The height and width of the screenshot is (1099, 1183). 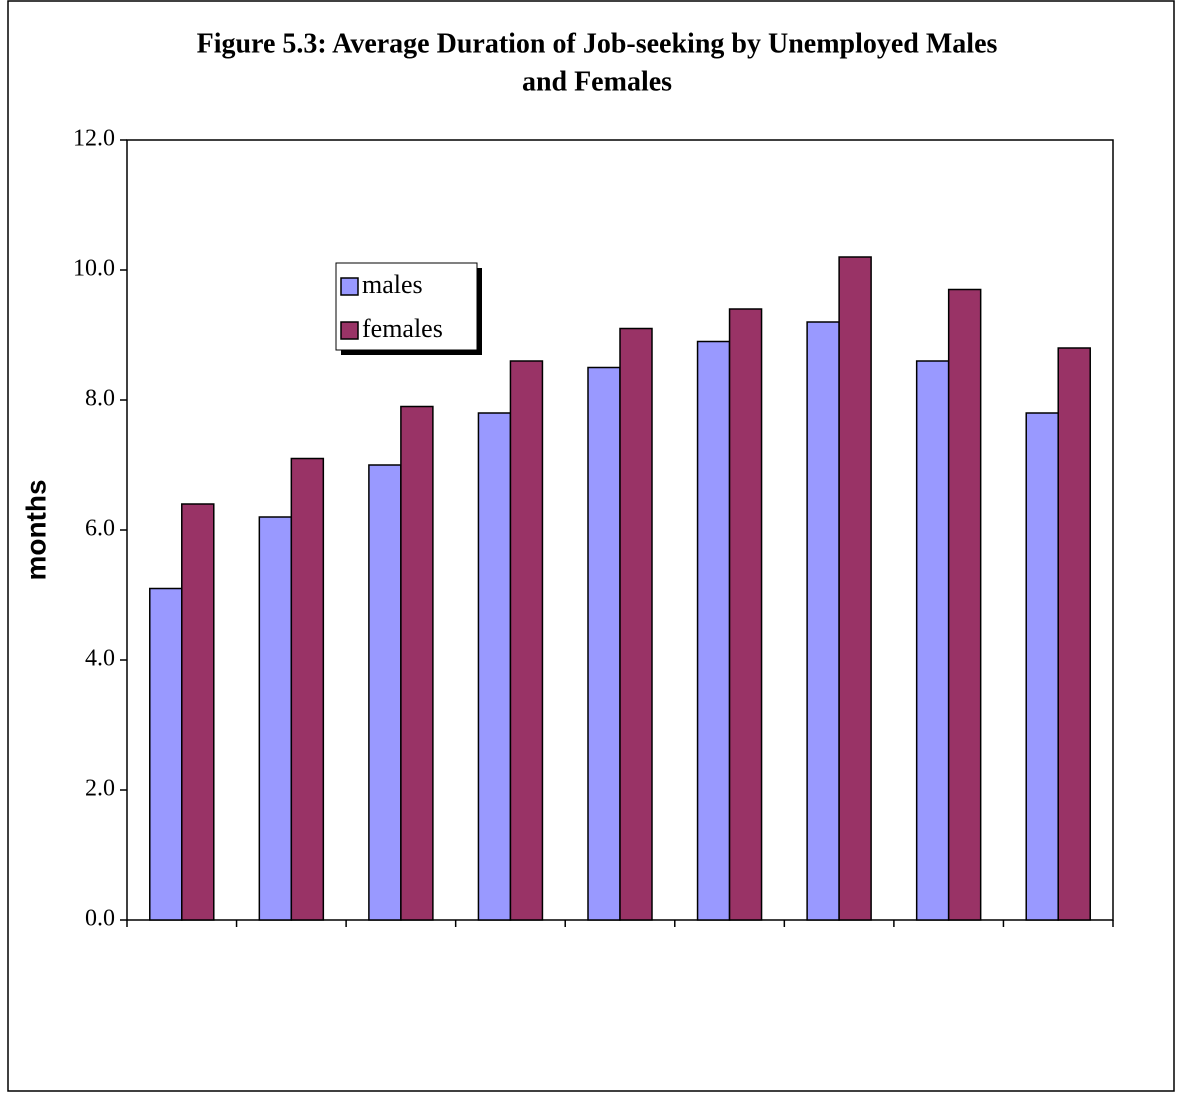 What do you see at coordinates (406, 306) in the screenshot?
I see `legend` at bounding box center [406, 306].